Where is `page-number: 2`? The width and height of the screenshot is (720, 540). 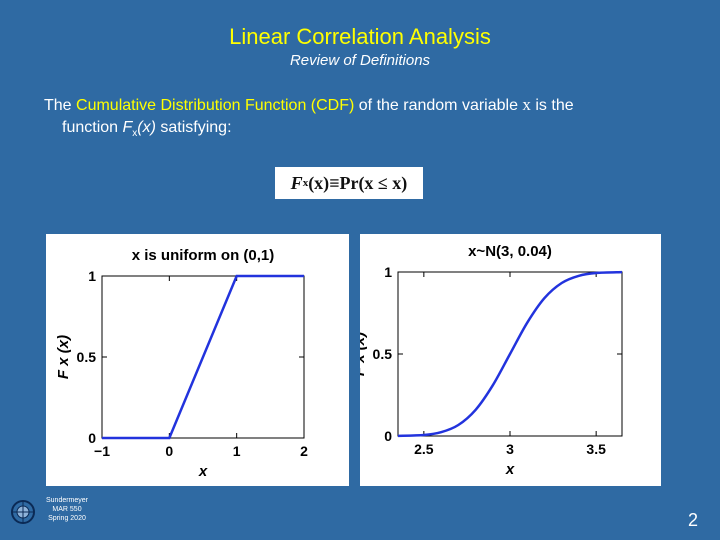
page-number: 2 is located at coordinates (692, 520).